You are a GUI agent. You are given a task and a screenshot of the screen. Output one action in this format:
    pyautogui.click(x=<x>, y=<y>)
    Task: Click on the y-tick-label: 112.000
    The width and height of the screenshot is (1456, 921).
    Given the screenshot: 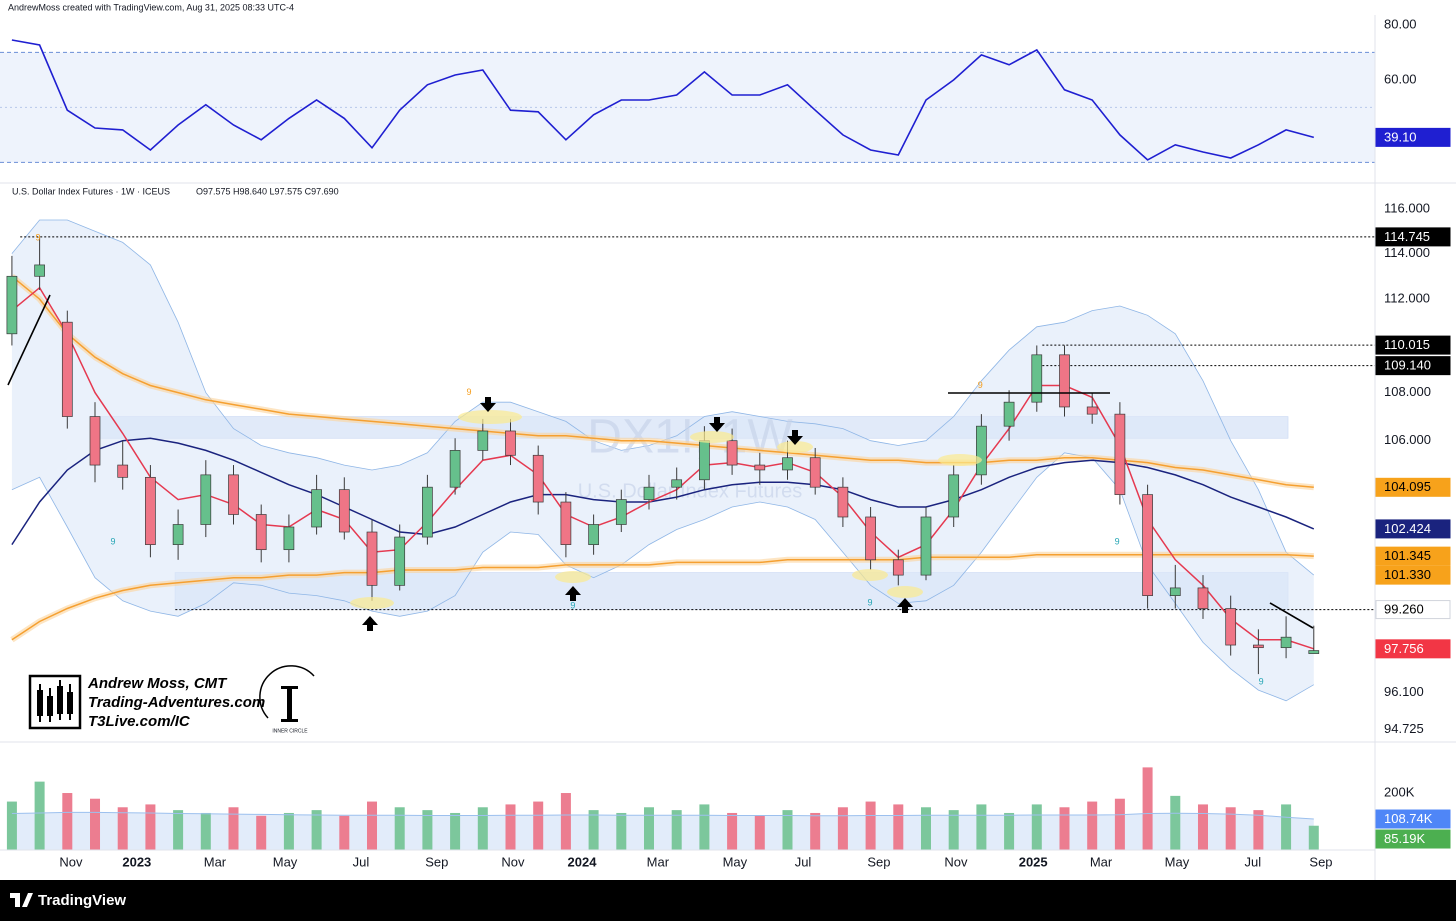 What is the action you would take?
    pyautogui.click(x=1407, y=298)
    